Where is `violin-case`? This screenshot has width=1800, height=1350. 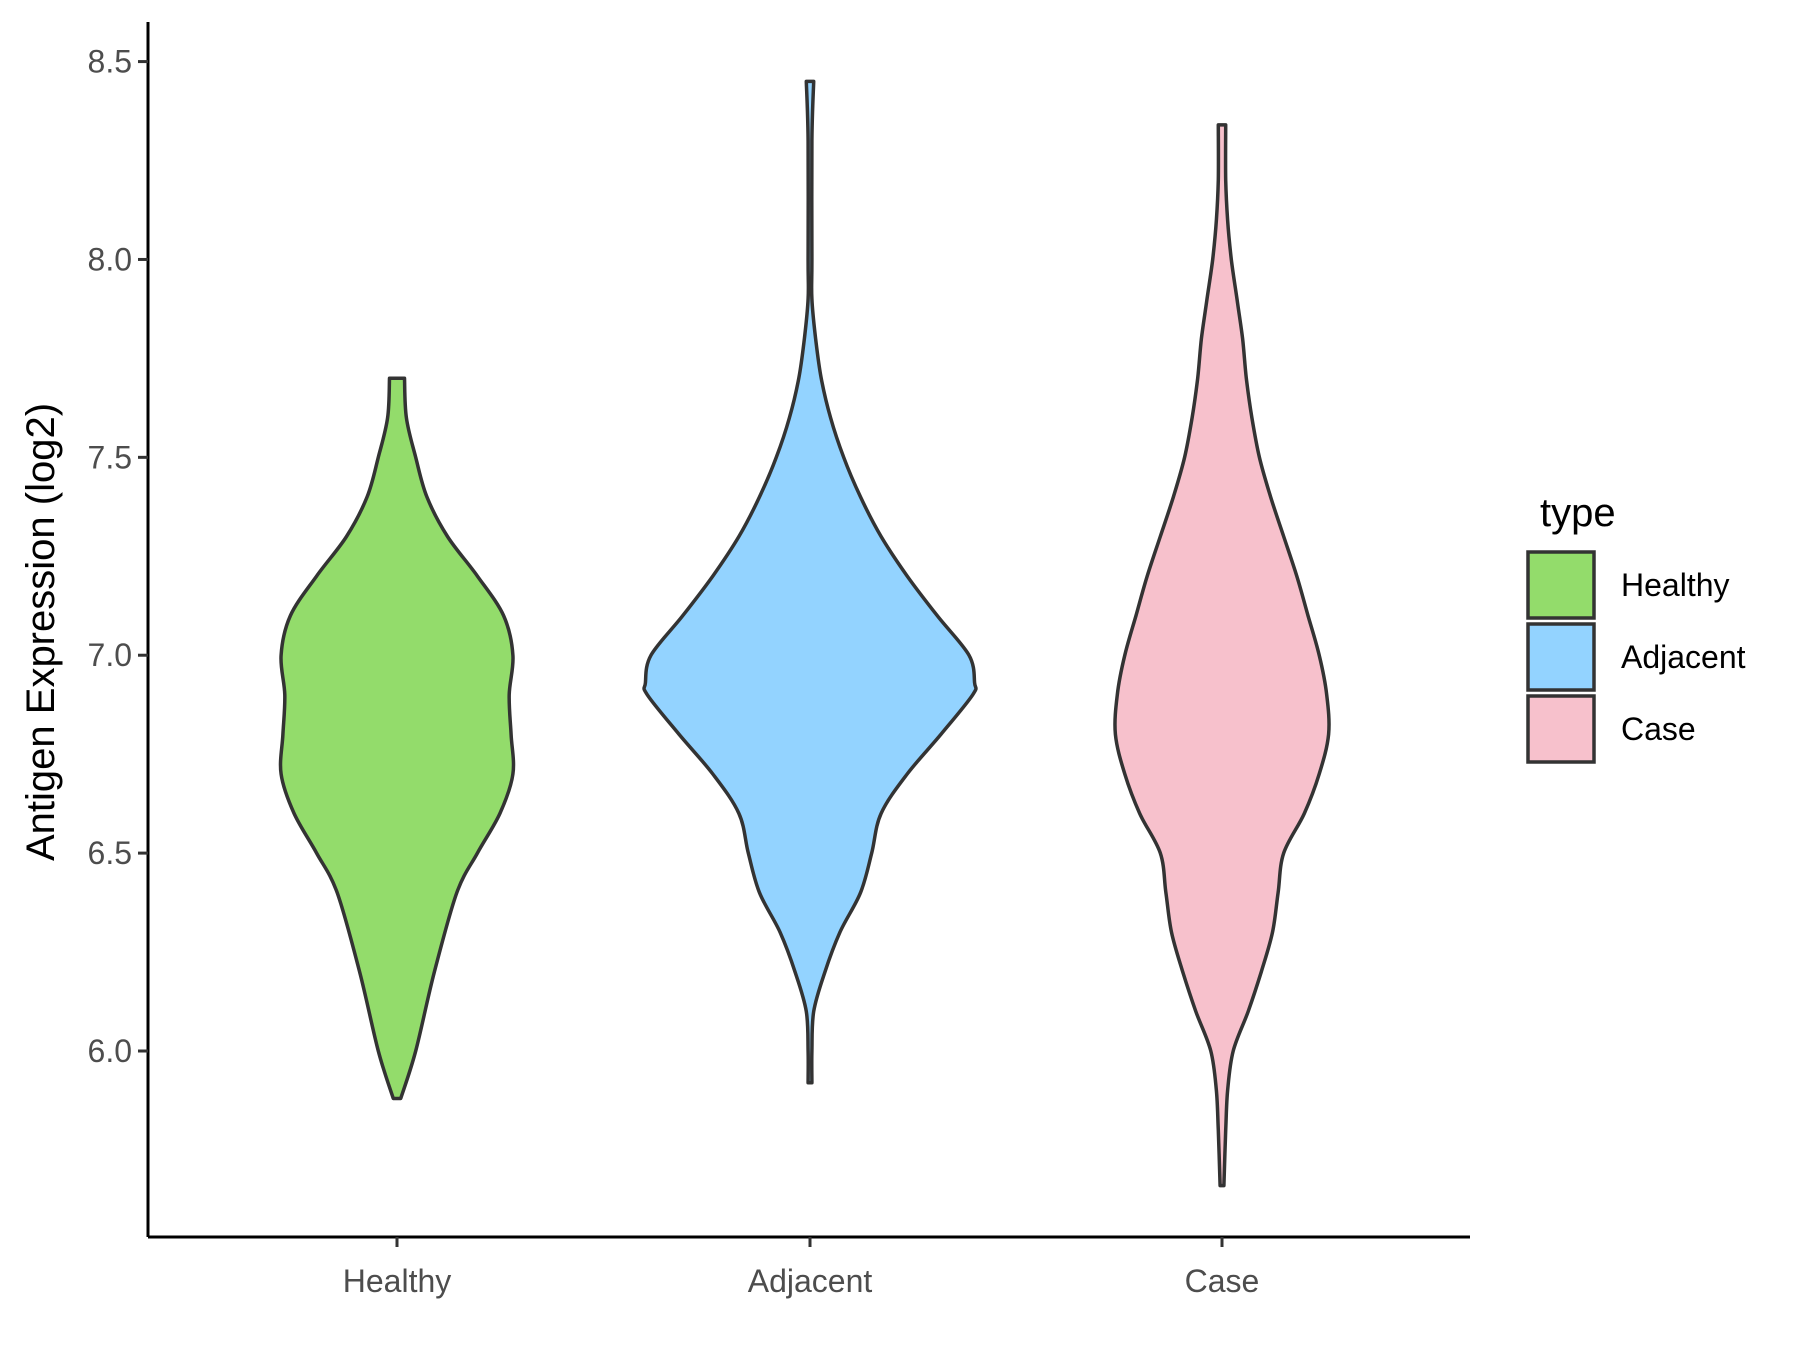 violin-case is located at coordinates (1222, 655).